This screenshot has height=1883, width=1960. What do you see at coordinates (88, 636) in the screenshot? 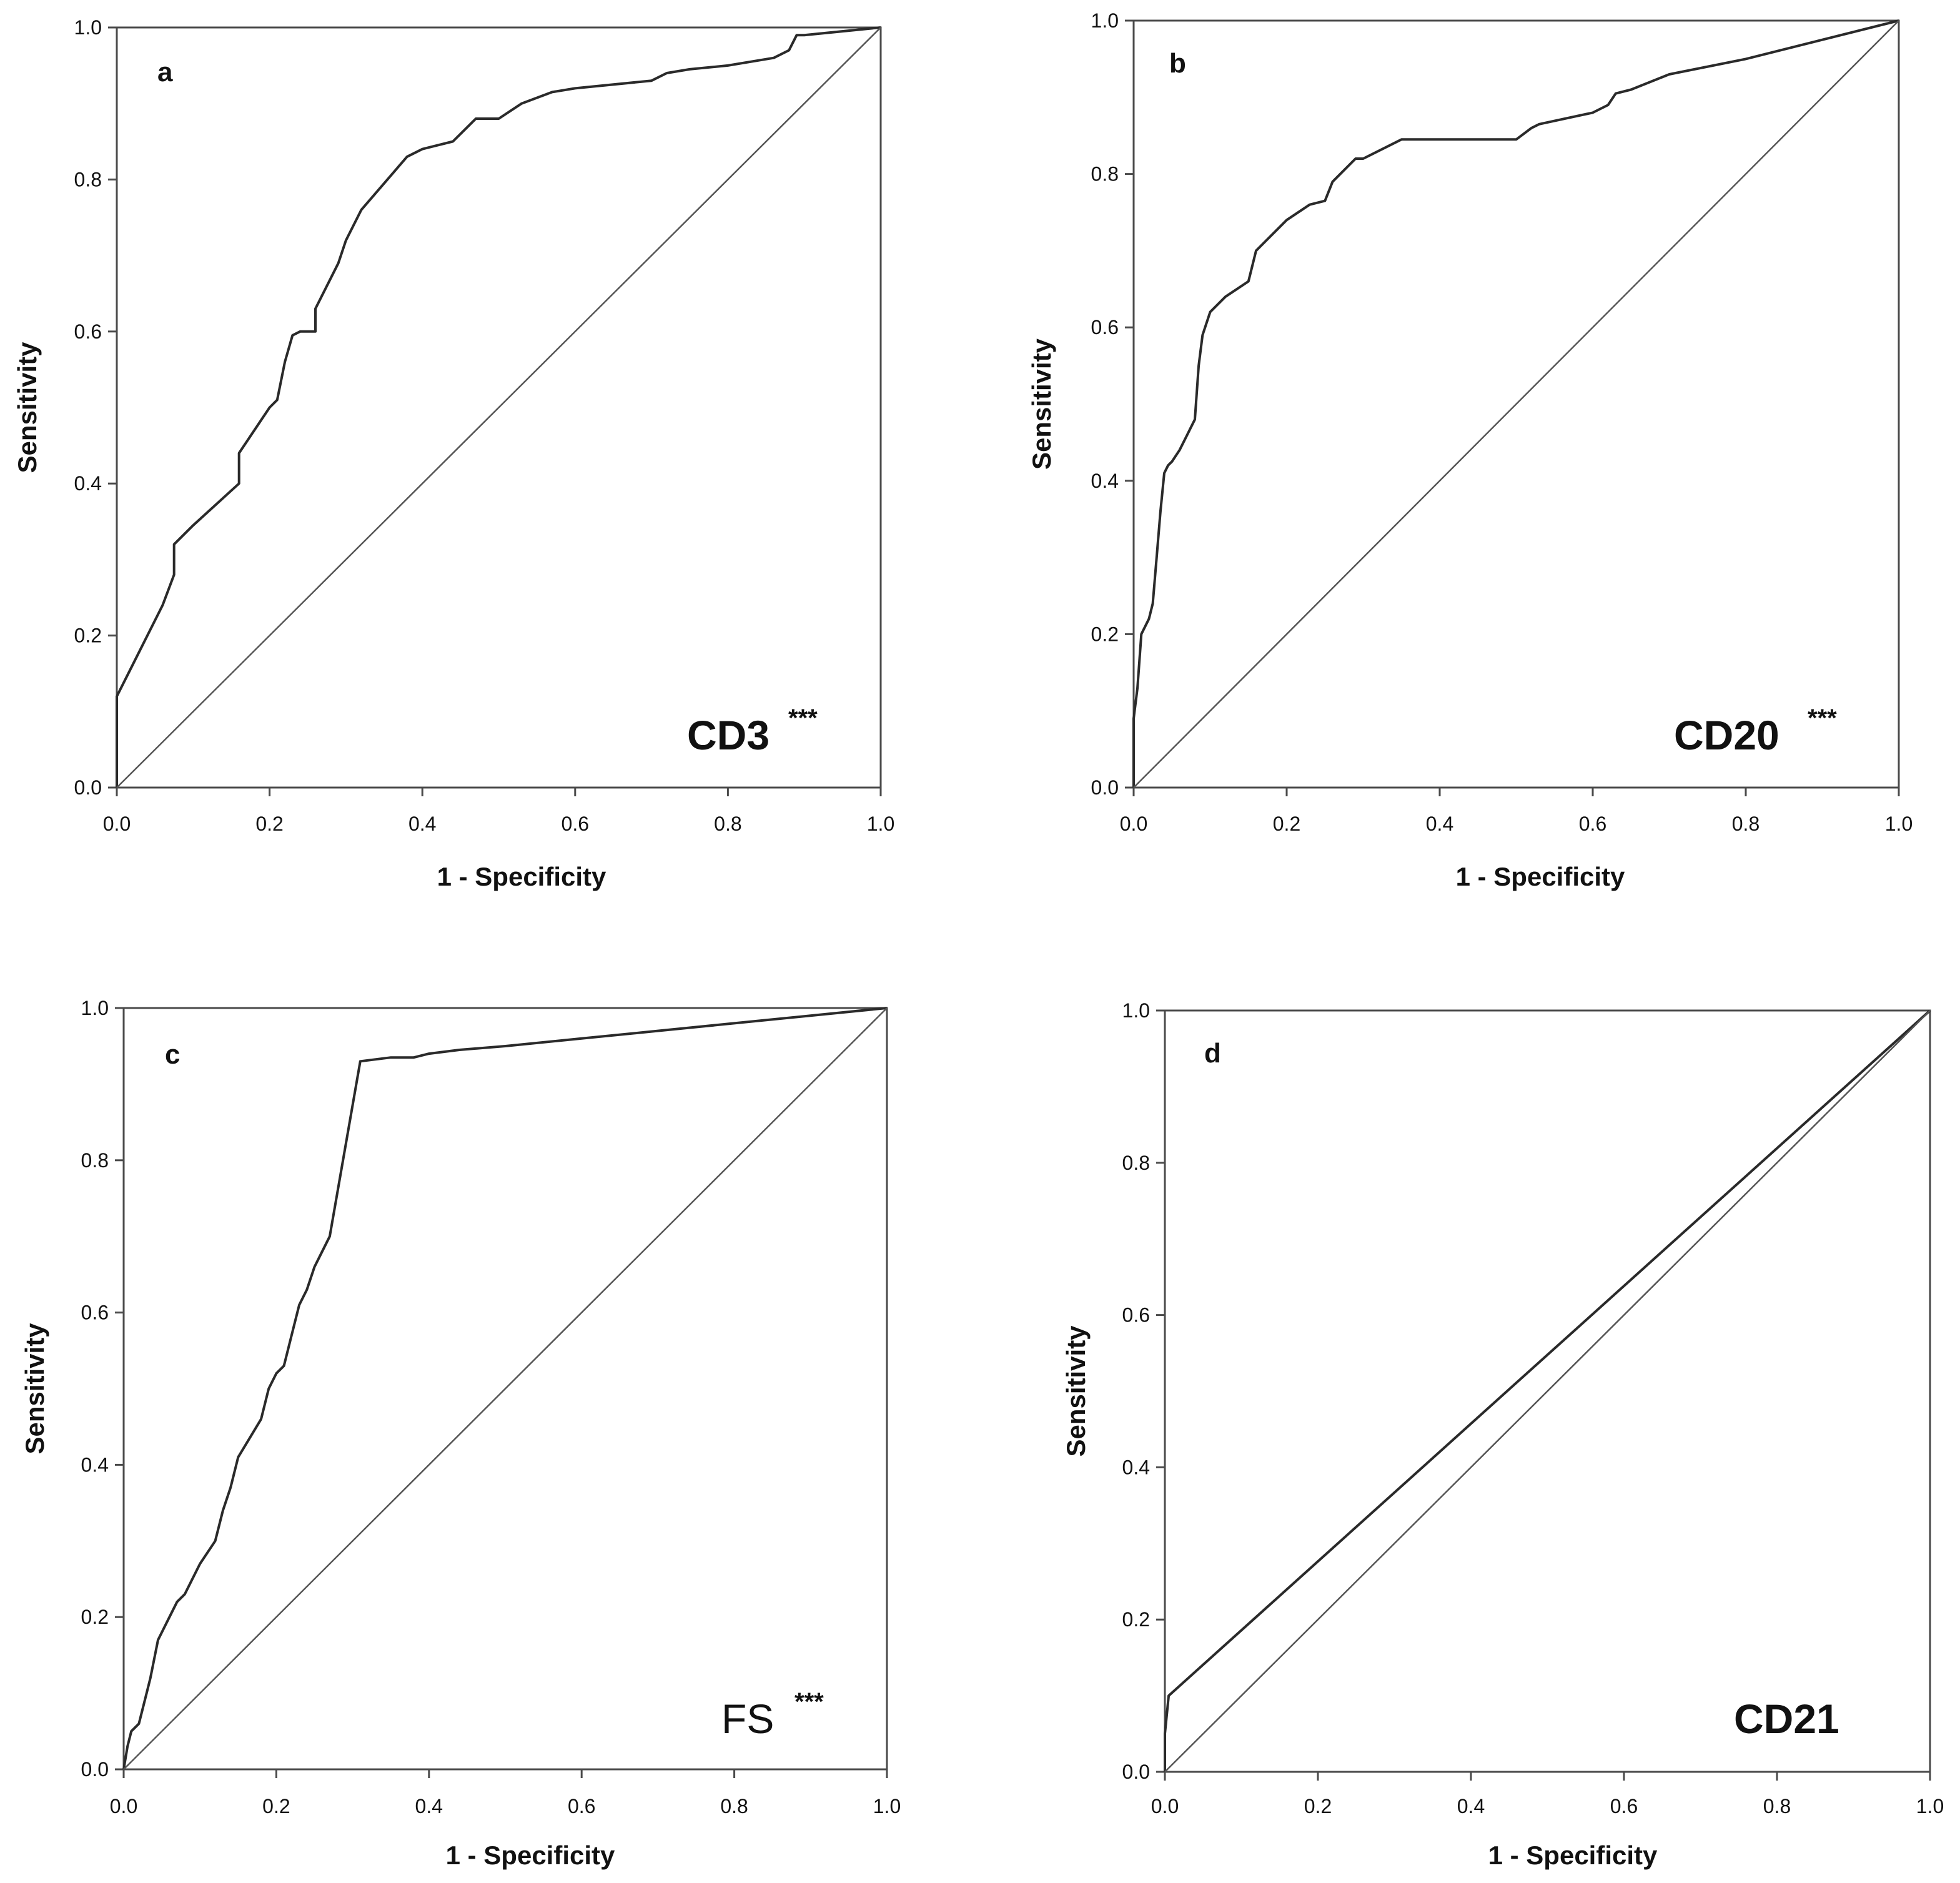
I see `panel-a-y-tick-label: 0.2` at bounding box center [88, 636].